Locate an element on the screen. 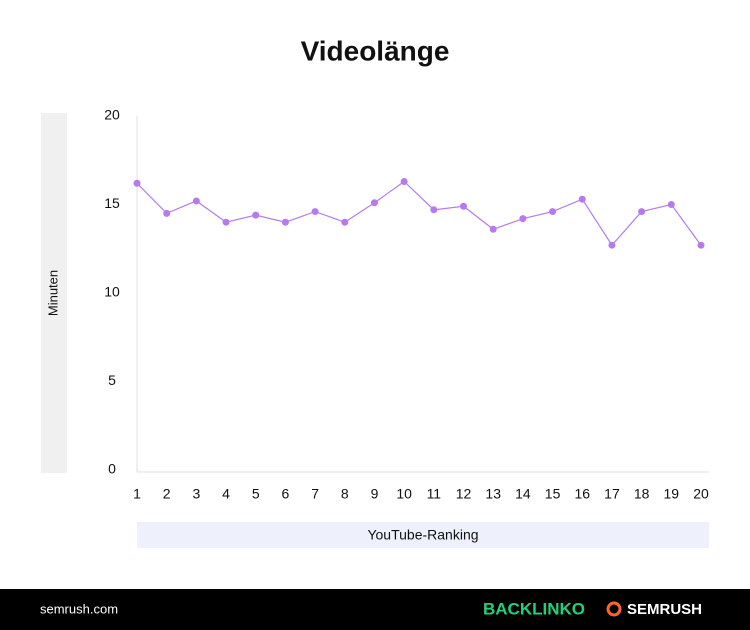 The width and height of the screenshot is (750, 630). x-tick-label: 1 is located at coordinates (137, 494).